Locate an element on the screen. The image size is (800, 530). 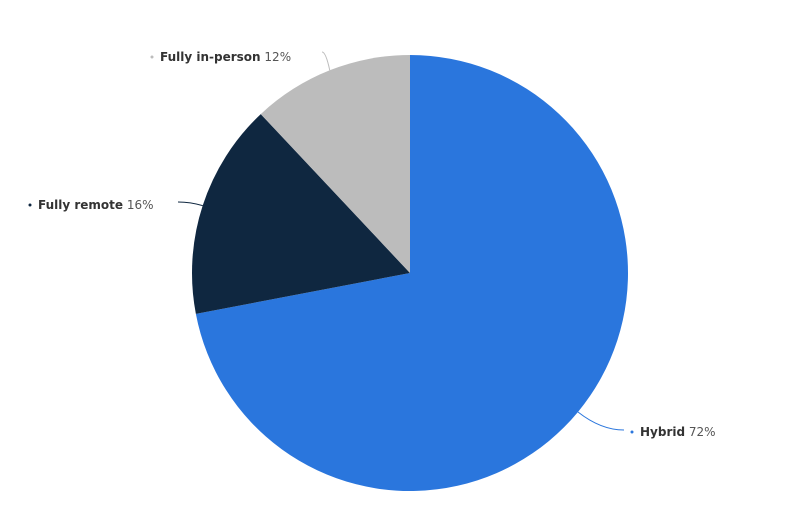
value-label: 12% is located at coordinates (277, 57).